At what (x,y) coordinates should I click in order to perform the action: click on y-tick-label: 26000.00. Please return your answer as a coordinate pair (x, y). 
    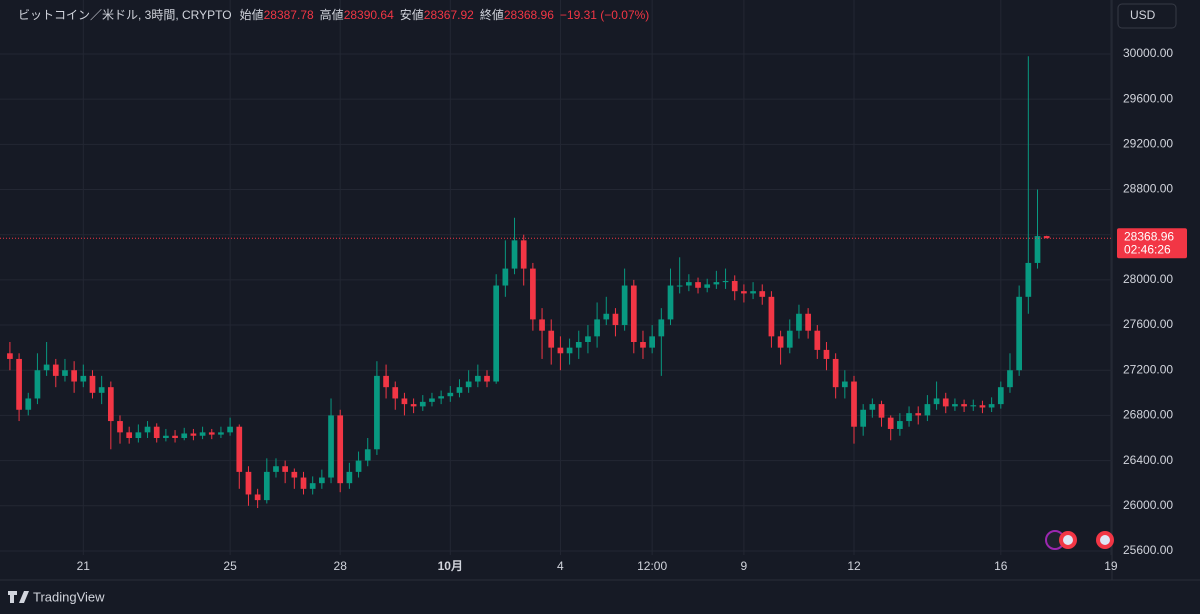
    Looking at the image, I should click on (1148, 505).